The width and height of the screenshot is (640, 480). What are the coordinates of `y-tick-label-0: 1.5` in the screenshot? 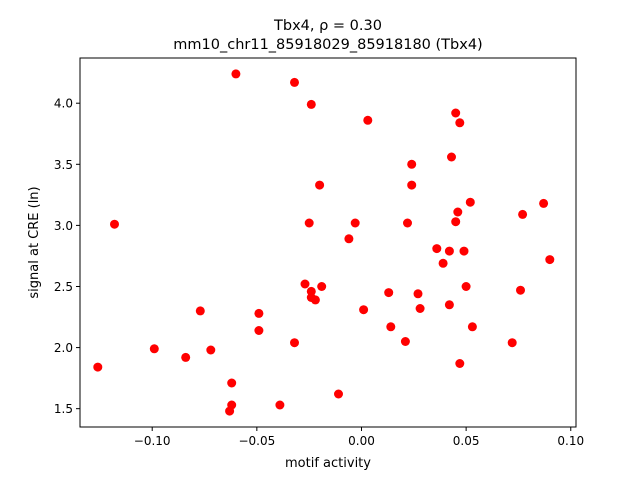 It's located at (63, 409).